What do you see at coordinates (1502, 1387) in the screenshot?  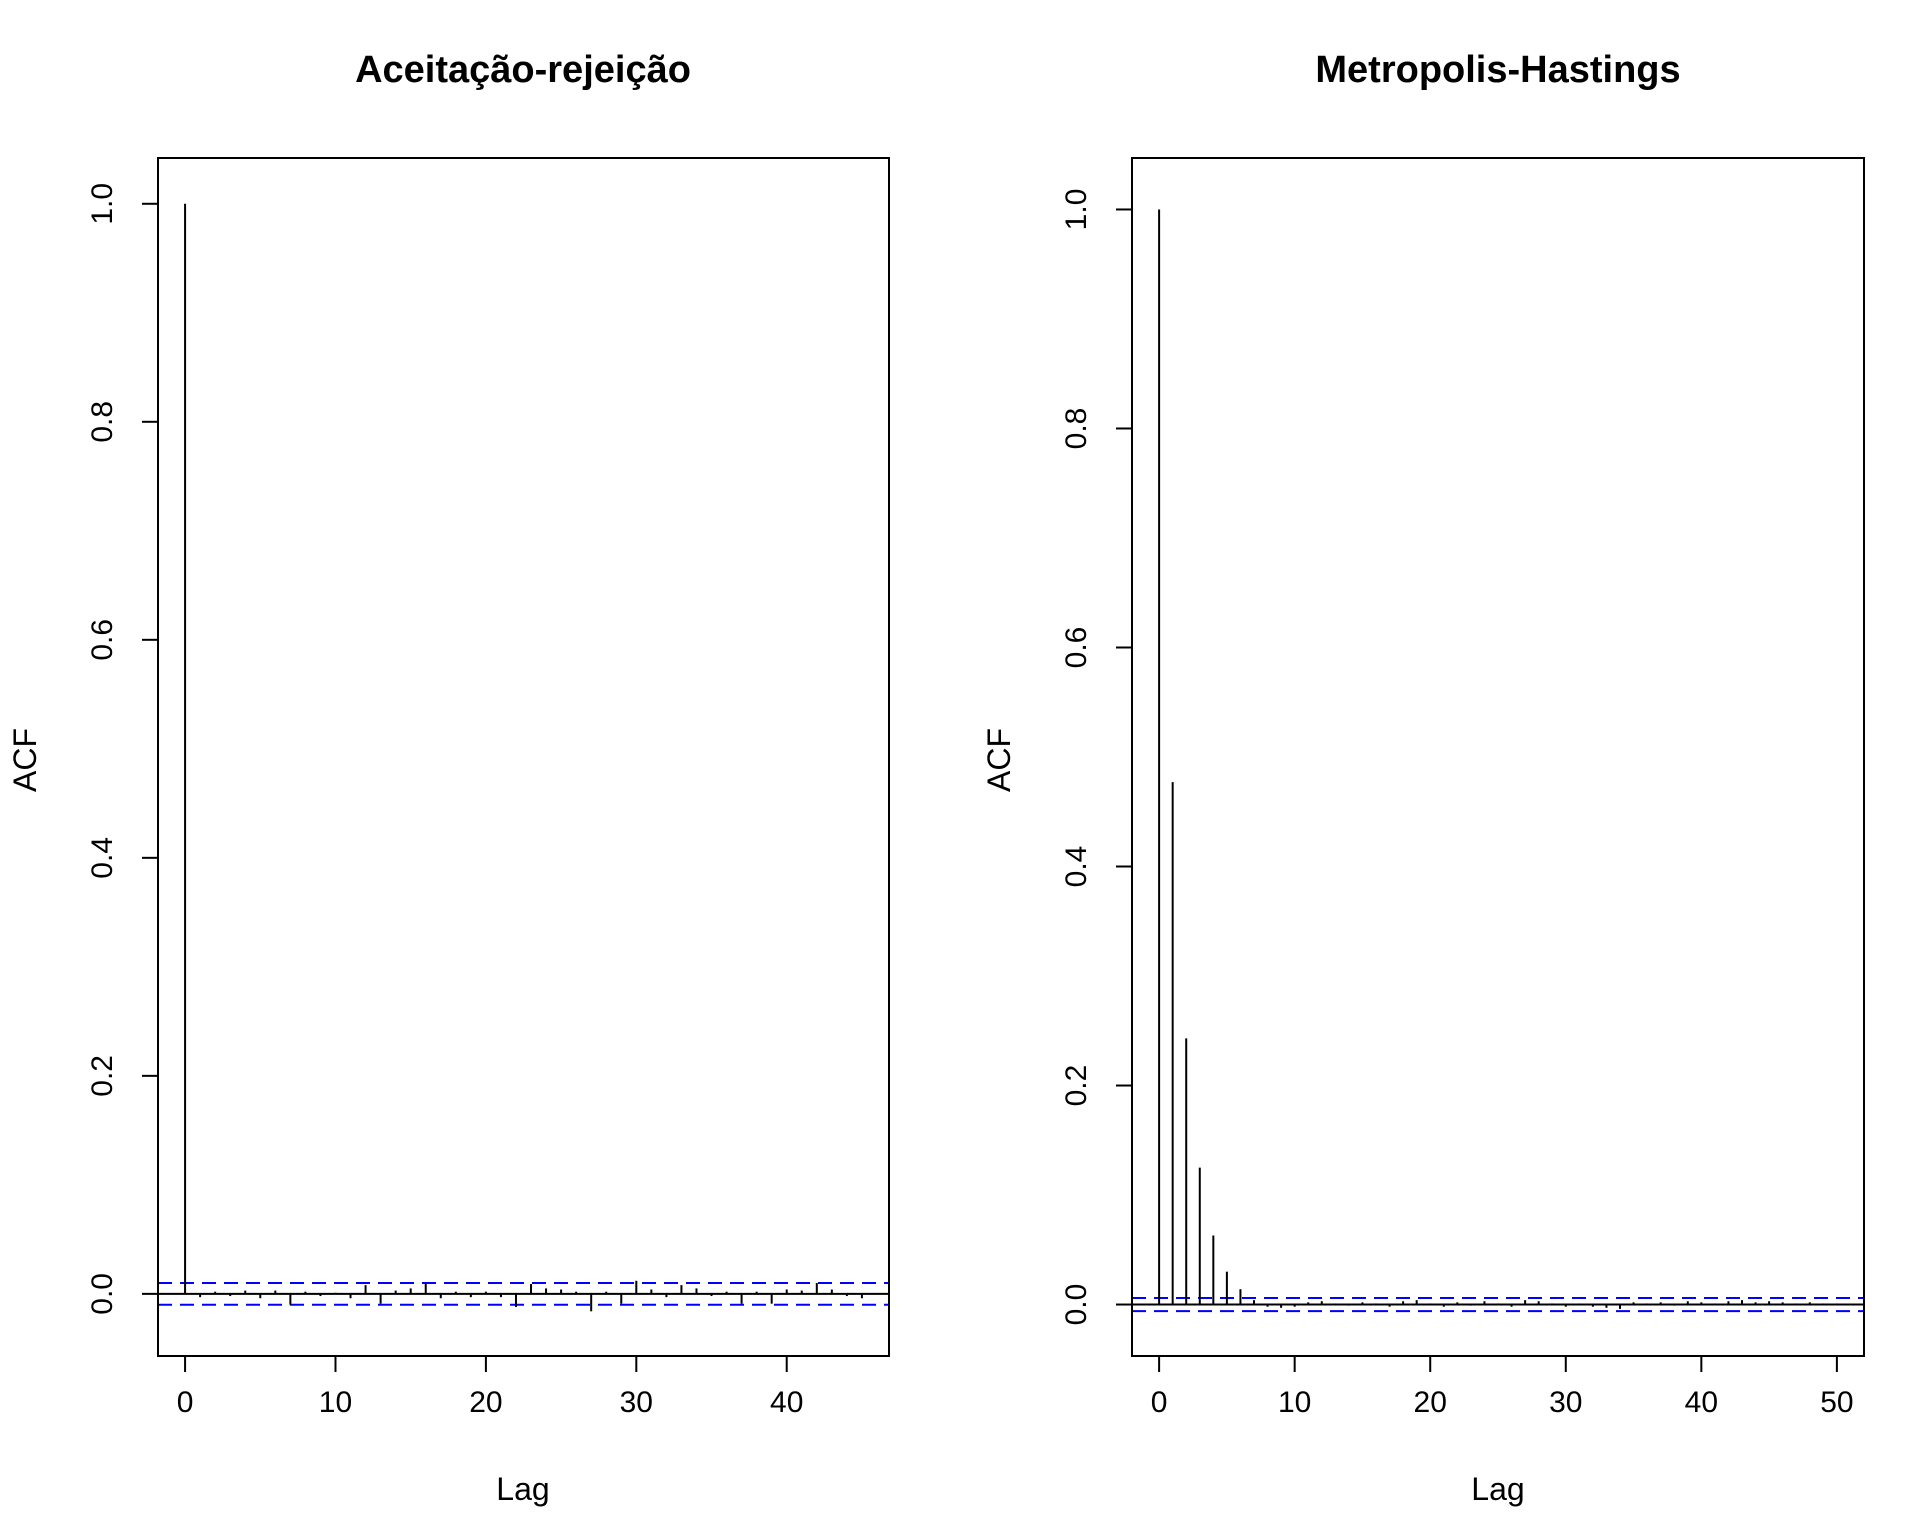 I see `x-axis-ticks: 0 10 20 30 40 50` at bounding box center [1502, 1387].